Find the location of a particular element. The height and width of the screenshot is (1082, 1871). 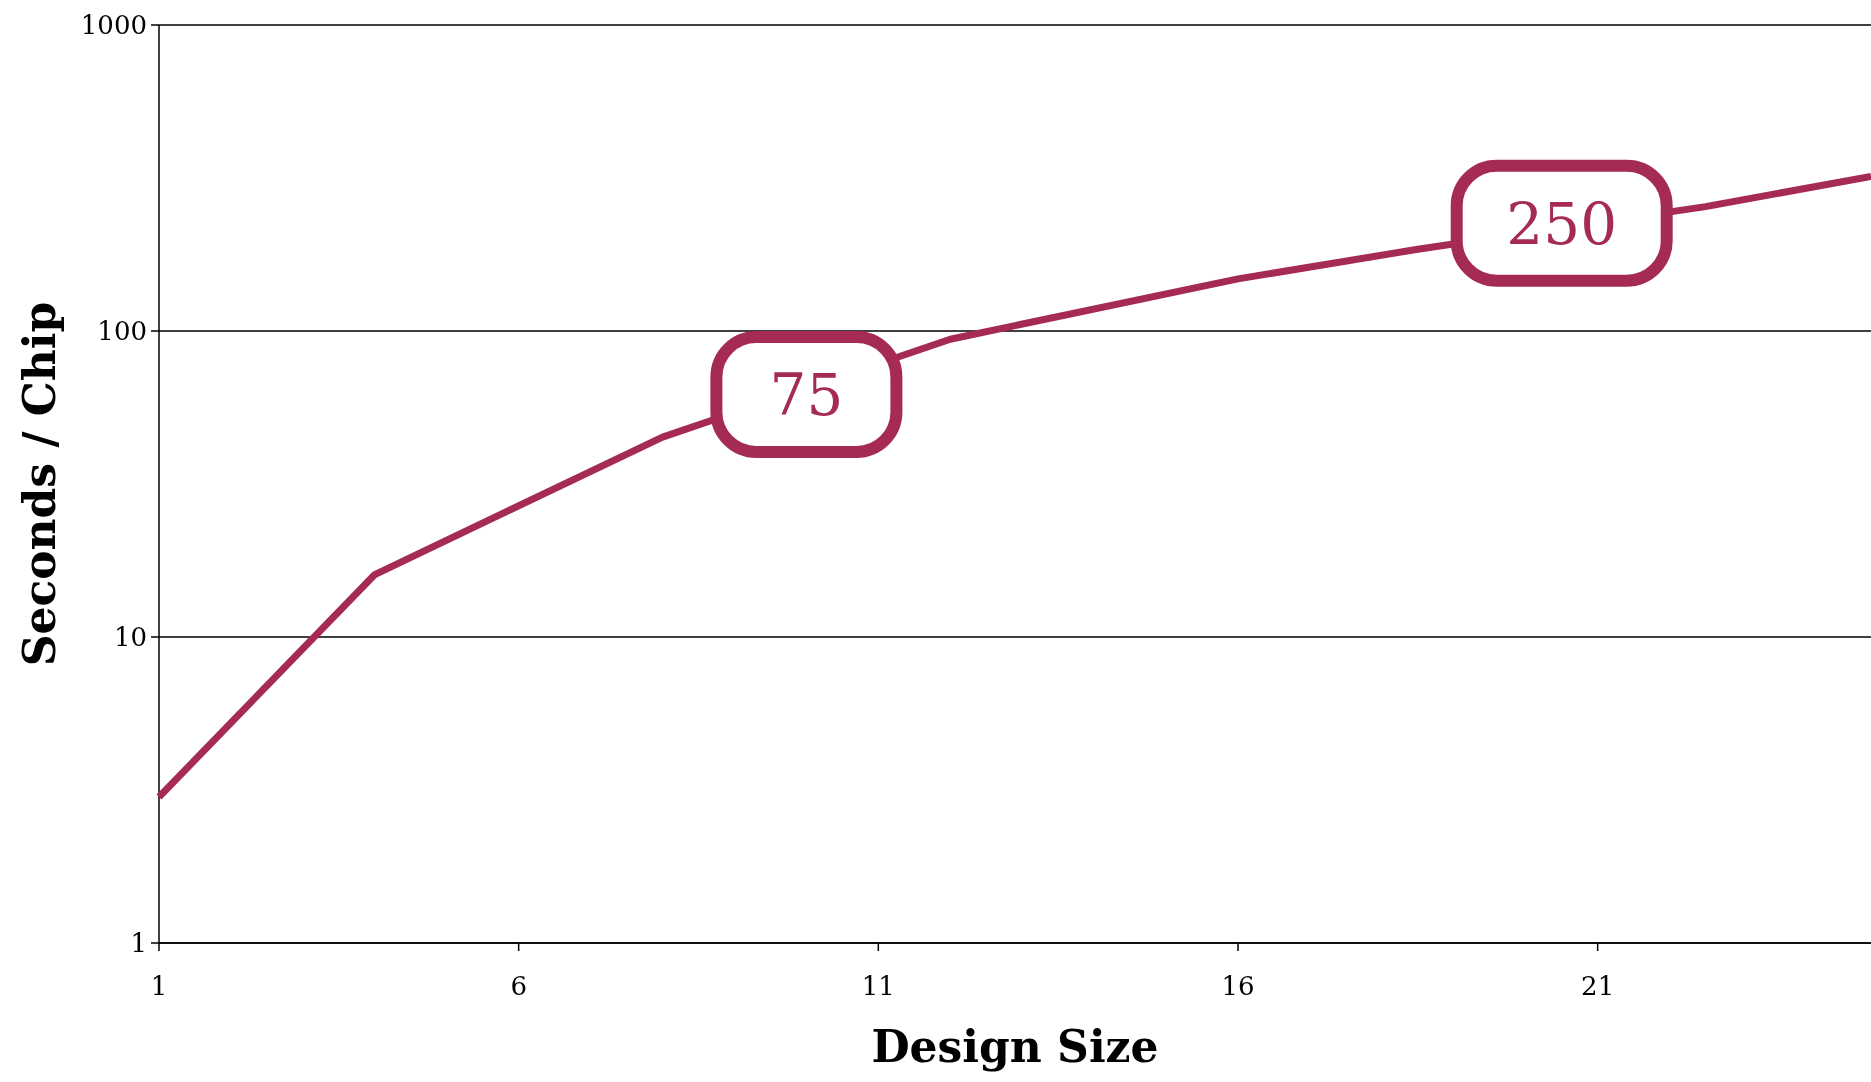

y-tick-label: 100 is located at coordinates (122, 331).